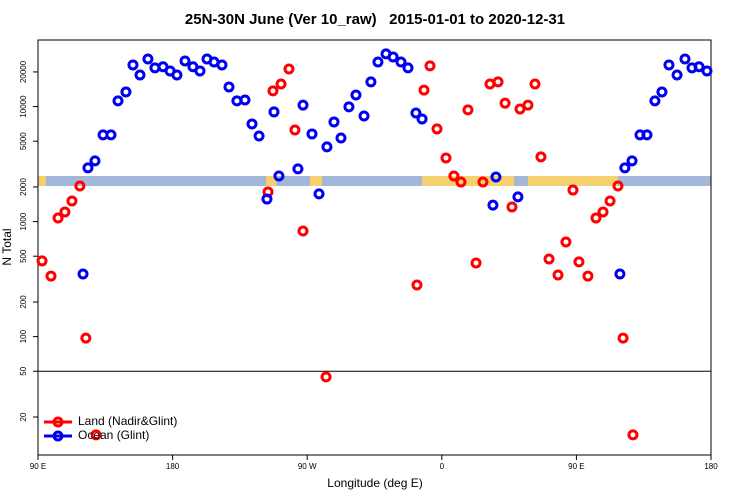 The width and height of the screenshot is (750, 500). I want to click on y-tick-label: 2000, so click(23, 187).